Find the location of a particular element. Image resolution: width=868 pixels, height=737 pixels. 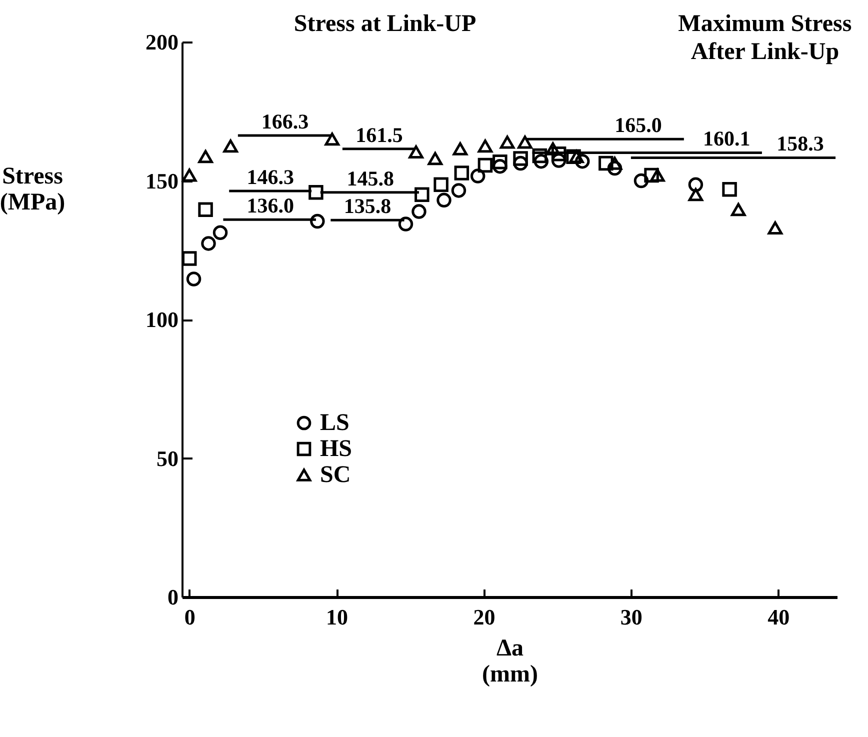

annotation: 161.5 is located at coordinates (379, 134).